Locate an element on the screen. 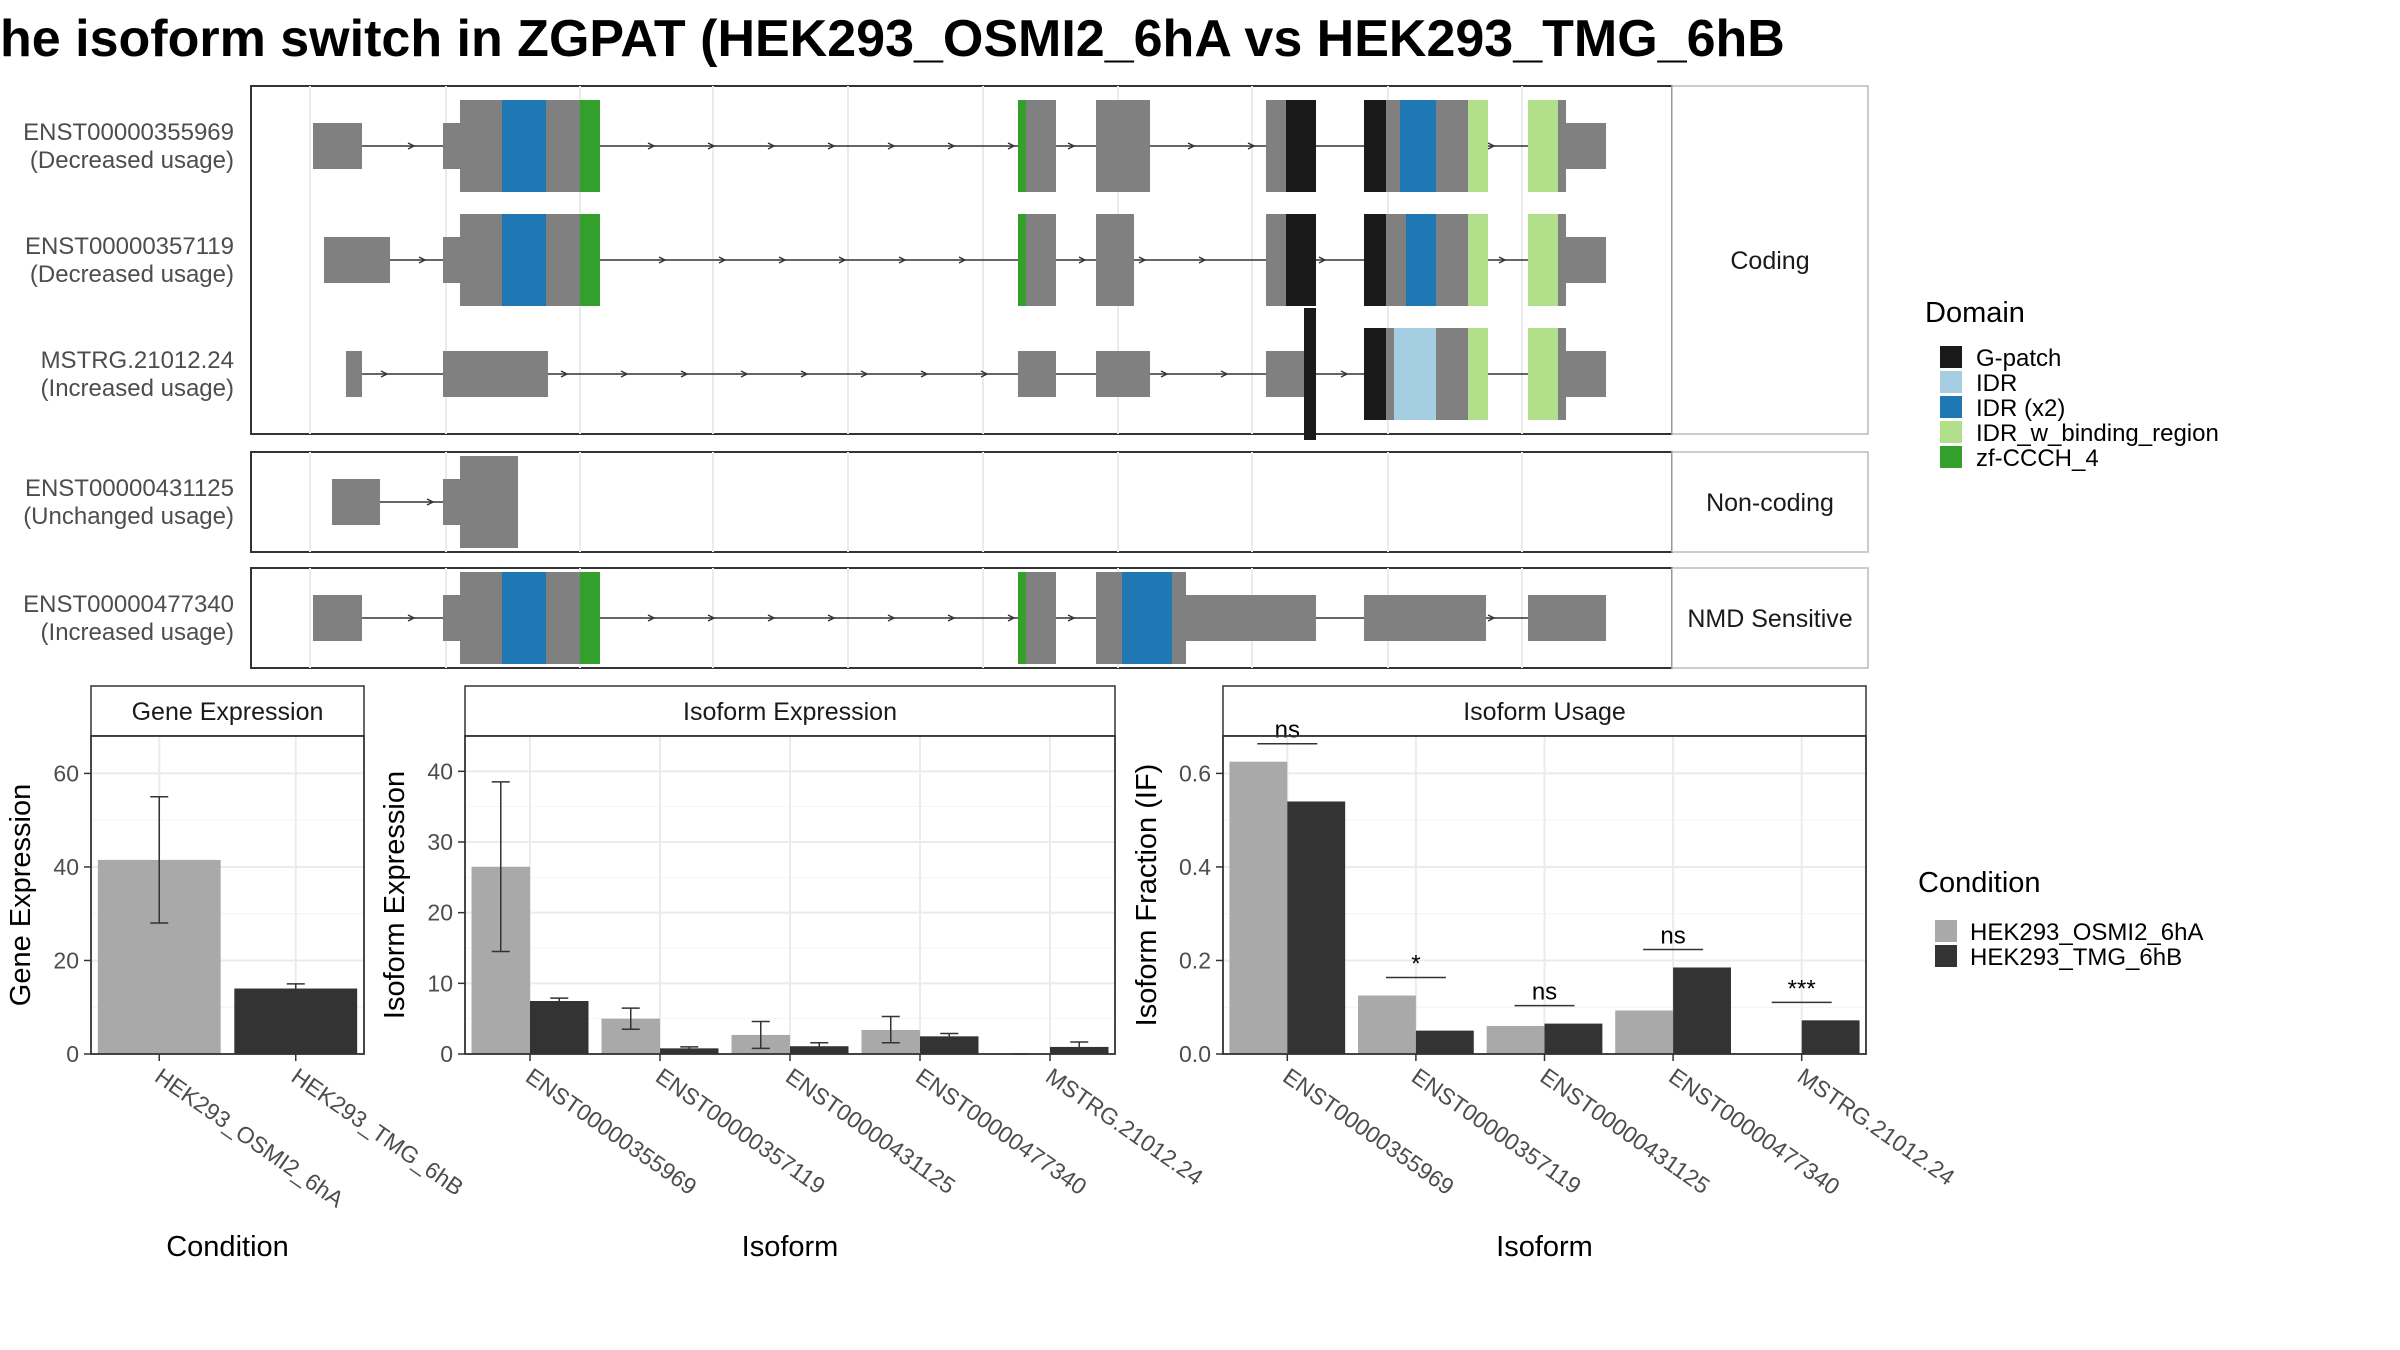 Image resolution: width=2400 pixels, height=1350 pixels. x-axis-title: Isoform is located at coordinates (1544, 1247).